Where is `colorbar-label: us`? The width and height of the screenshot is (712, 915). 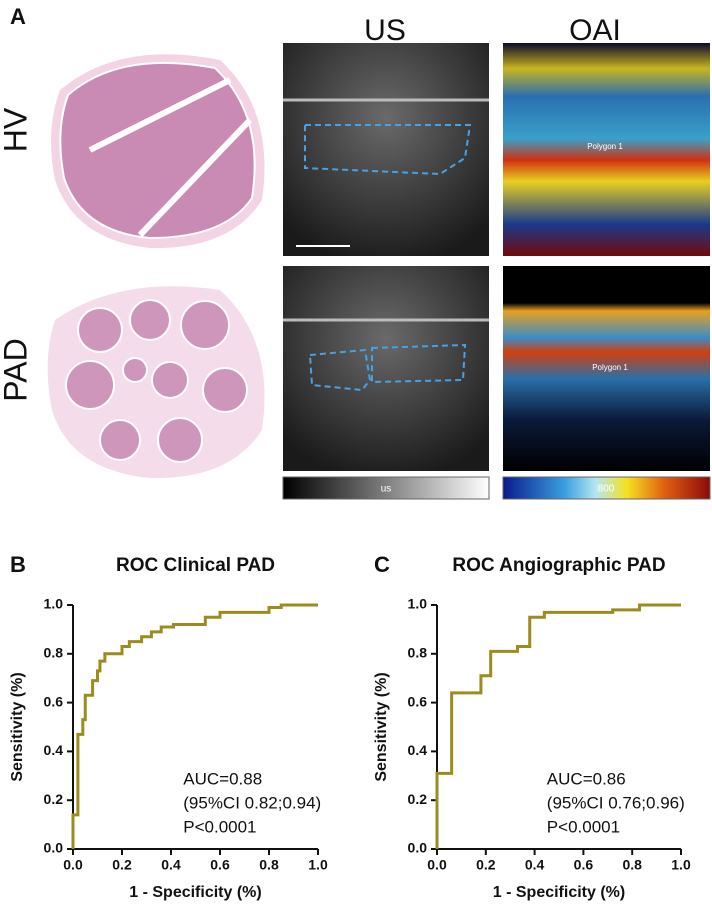 colorbar-label: us is located at coordinates (386, 489).